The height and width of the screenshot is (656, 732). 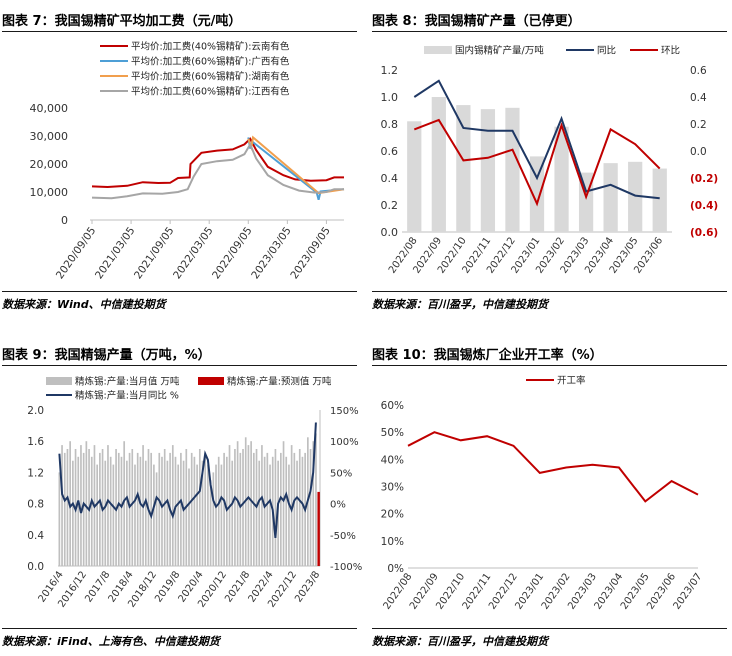 What do you see at coordinates (390, 70) in the screenshot?
I see `y-tick-label: 1.2` at bounding box center [390, 70].